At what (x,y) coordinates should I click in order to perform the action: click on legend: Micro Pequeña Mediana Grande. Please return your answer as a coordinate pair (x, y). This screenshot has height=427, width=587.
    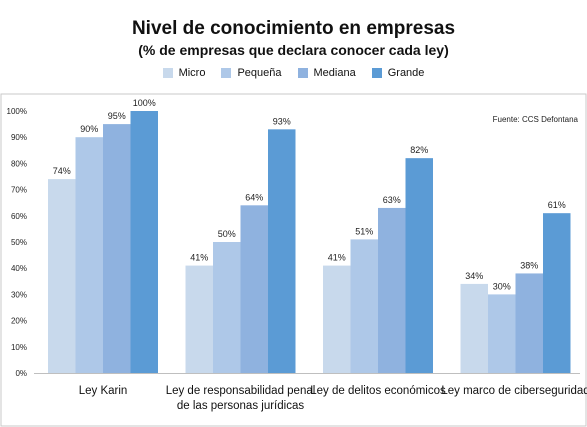
    Looking at the image, I should click on (293, 73).